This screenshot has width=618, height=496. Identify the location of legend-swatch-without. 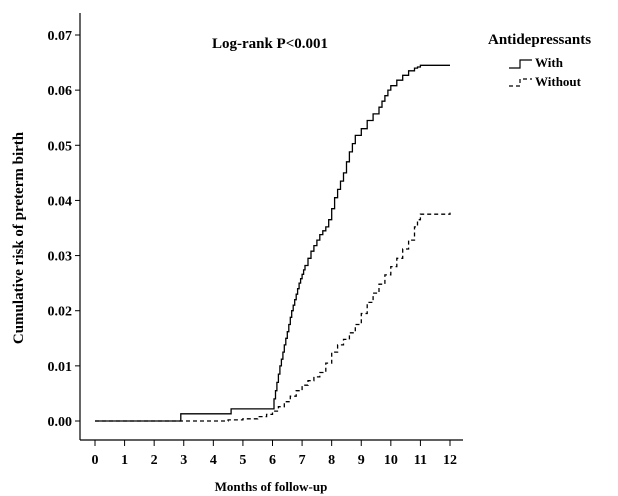
(520, 82).